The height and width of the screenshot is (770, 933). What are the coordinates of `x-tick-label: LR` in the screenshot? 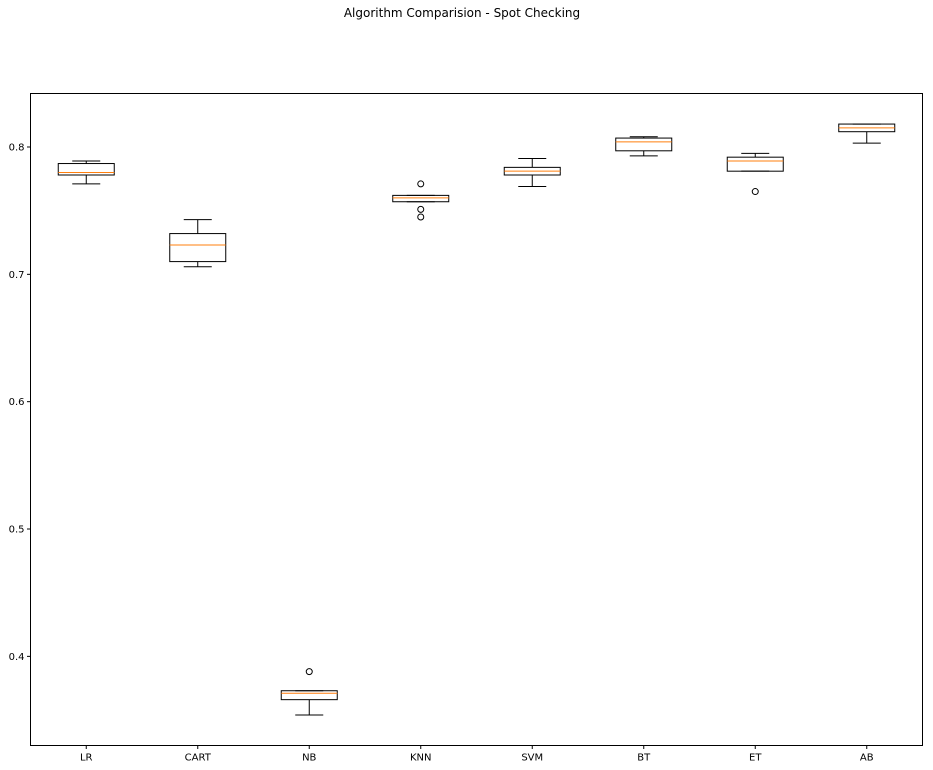 It's located at (86, 758).